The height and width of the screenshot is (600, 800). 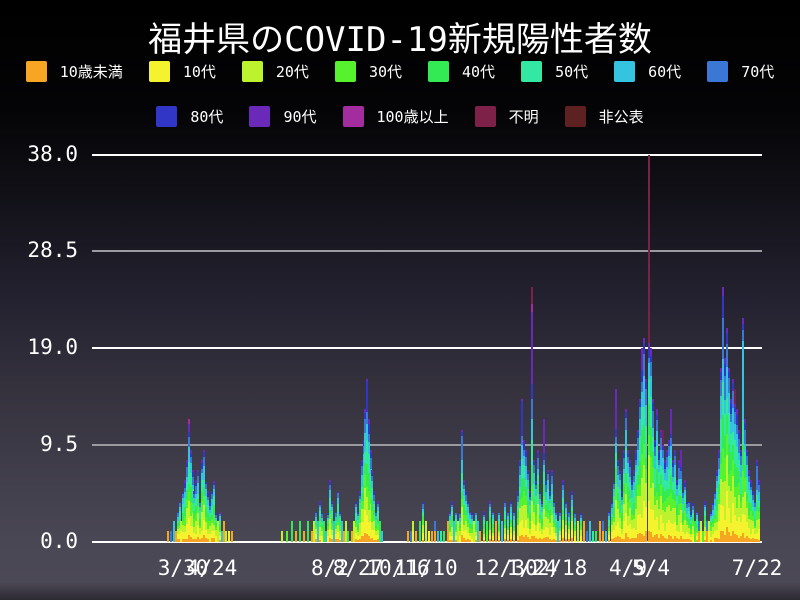 I want to click on legend-item-100歳以上: 100歳以上, so click(x=395, y=116).